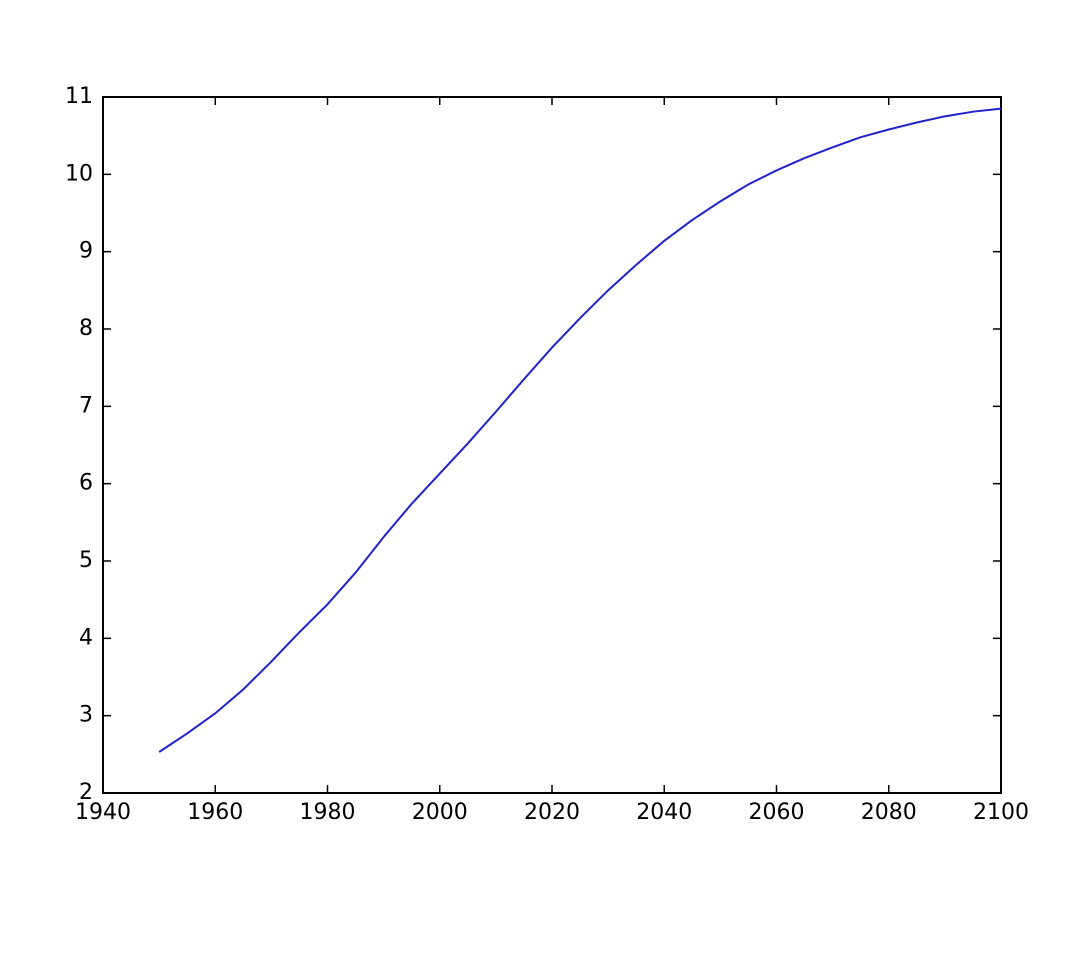 Image resolution: width=1088 pixels, height=976 pixels. What do you see at coordinates (86, 405) in the screenshot?
I see `y-tick-label: 7` at bounding box center [86, 405].